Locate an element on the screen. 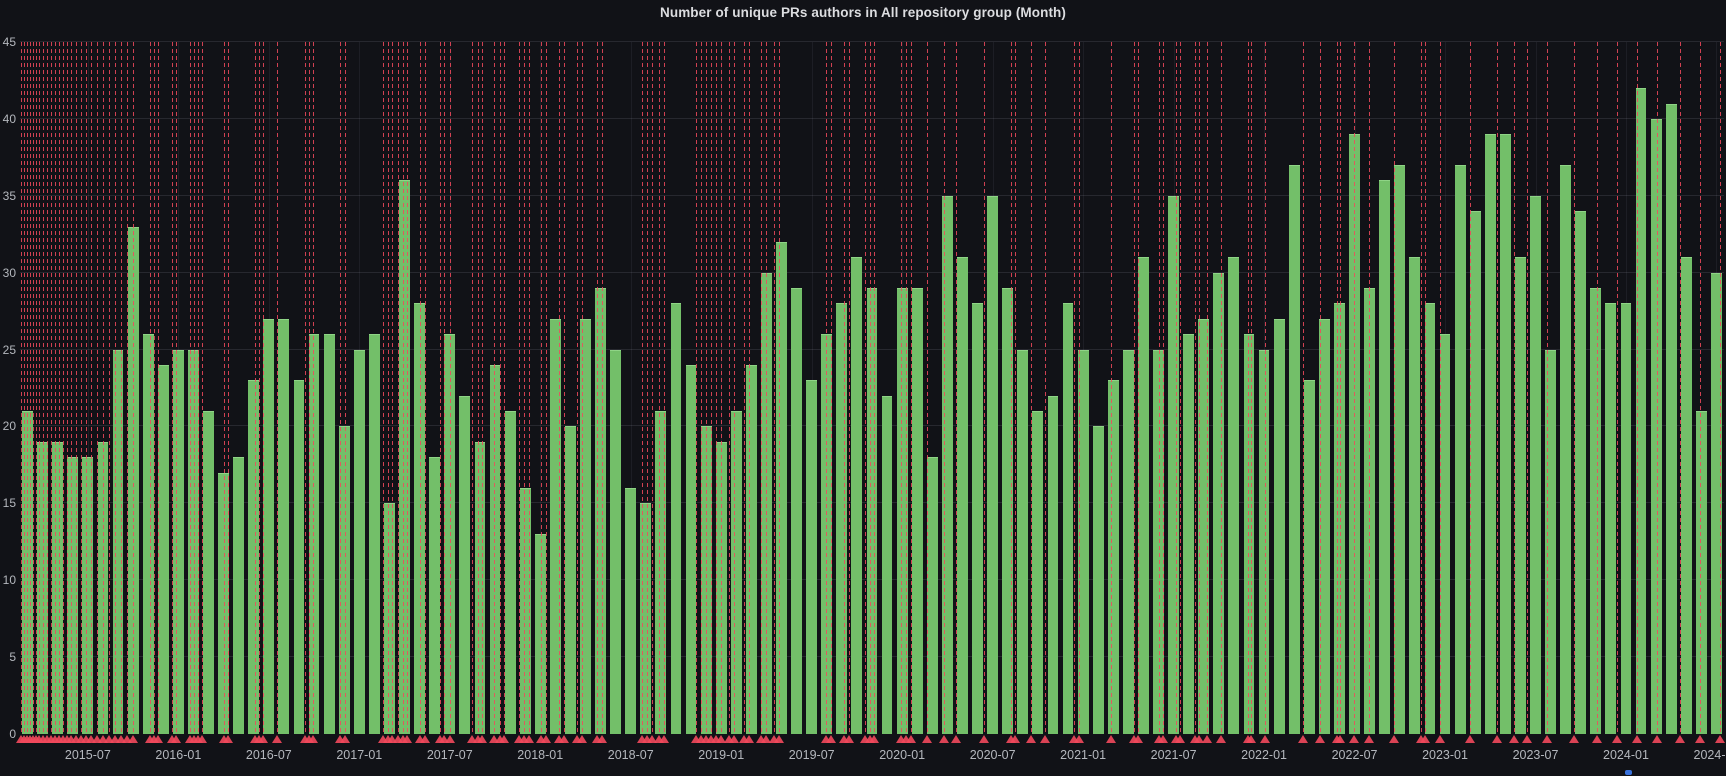 The width and height of the screenshot is (1726, 776). legend-dot is located at coordinates (1628, 772).